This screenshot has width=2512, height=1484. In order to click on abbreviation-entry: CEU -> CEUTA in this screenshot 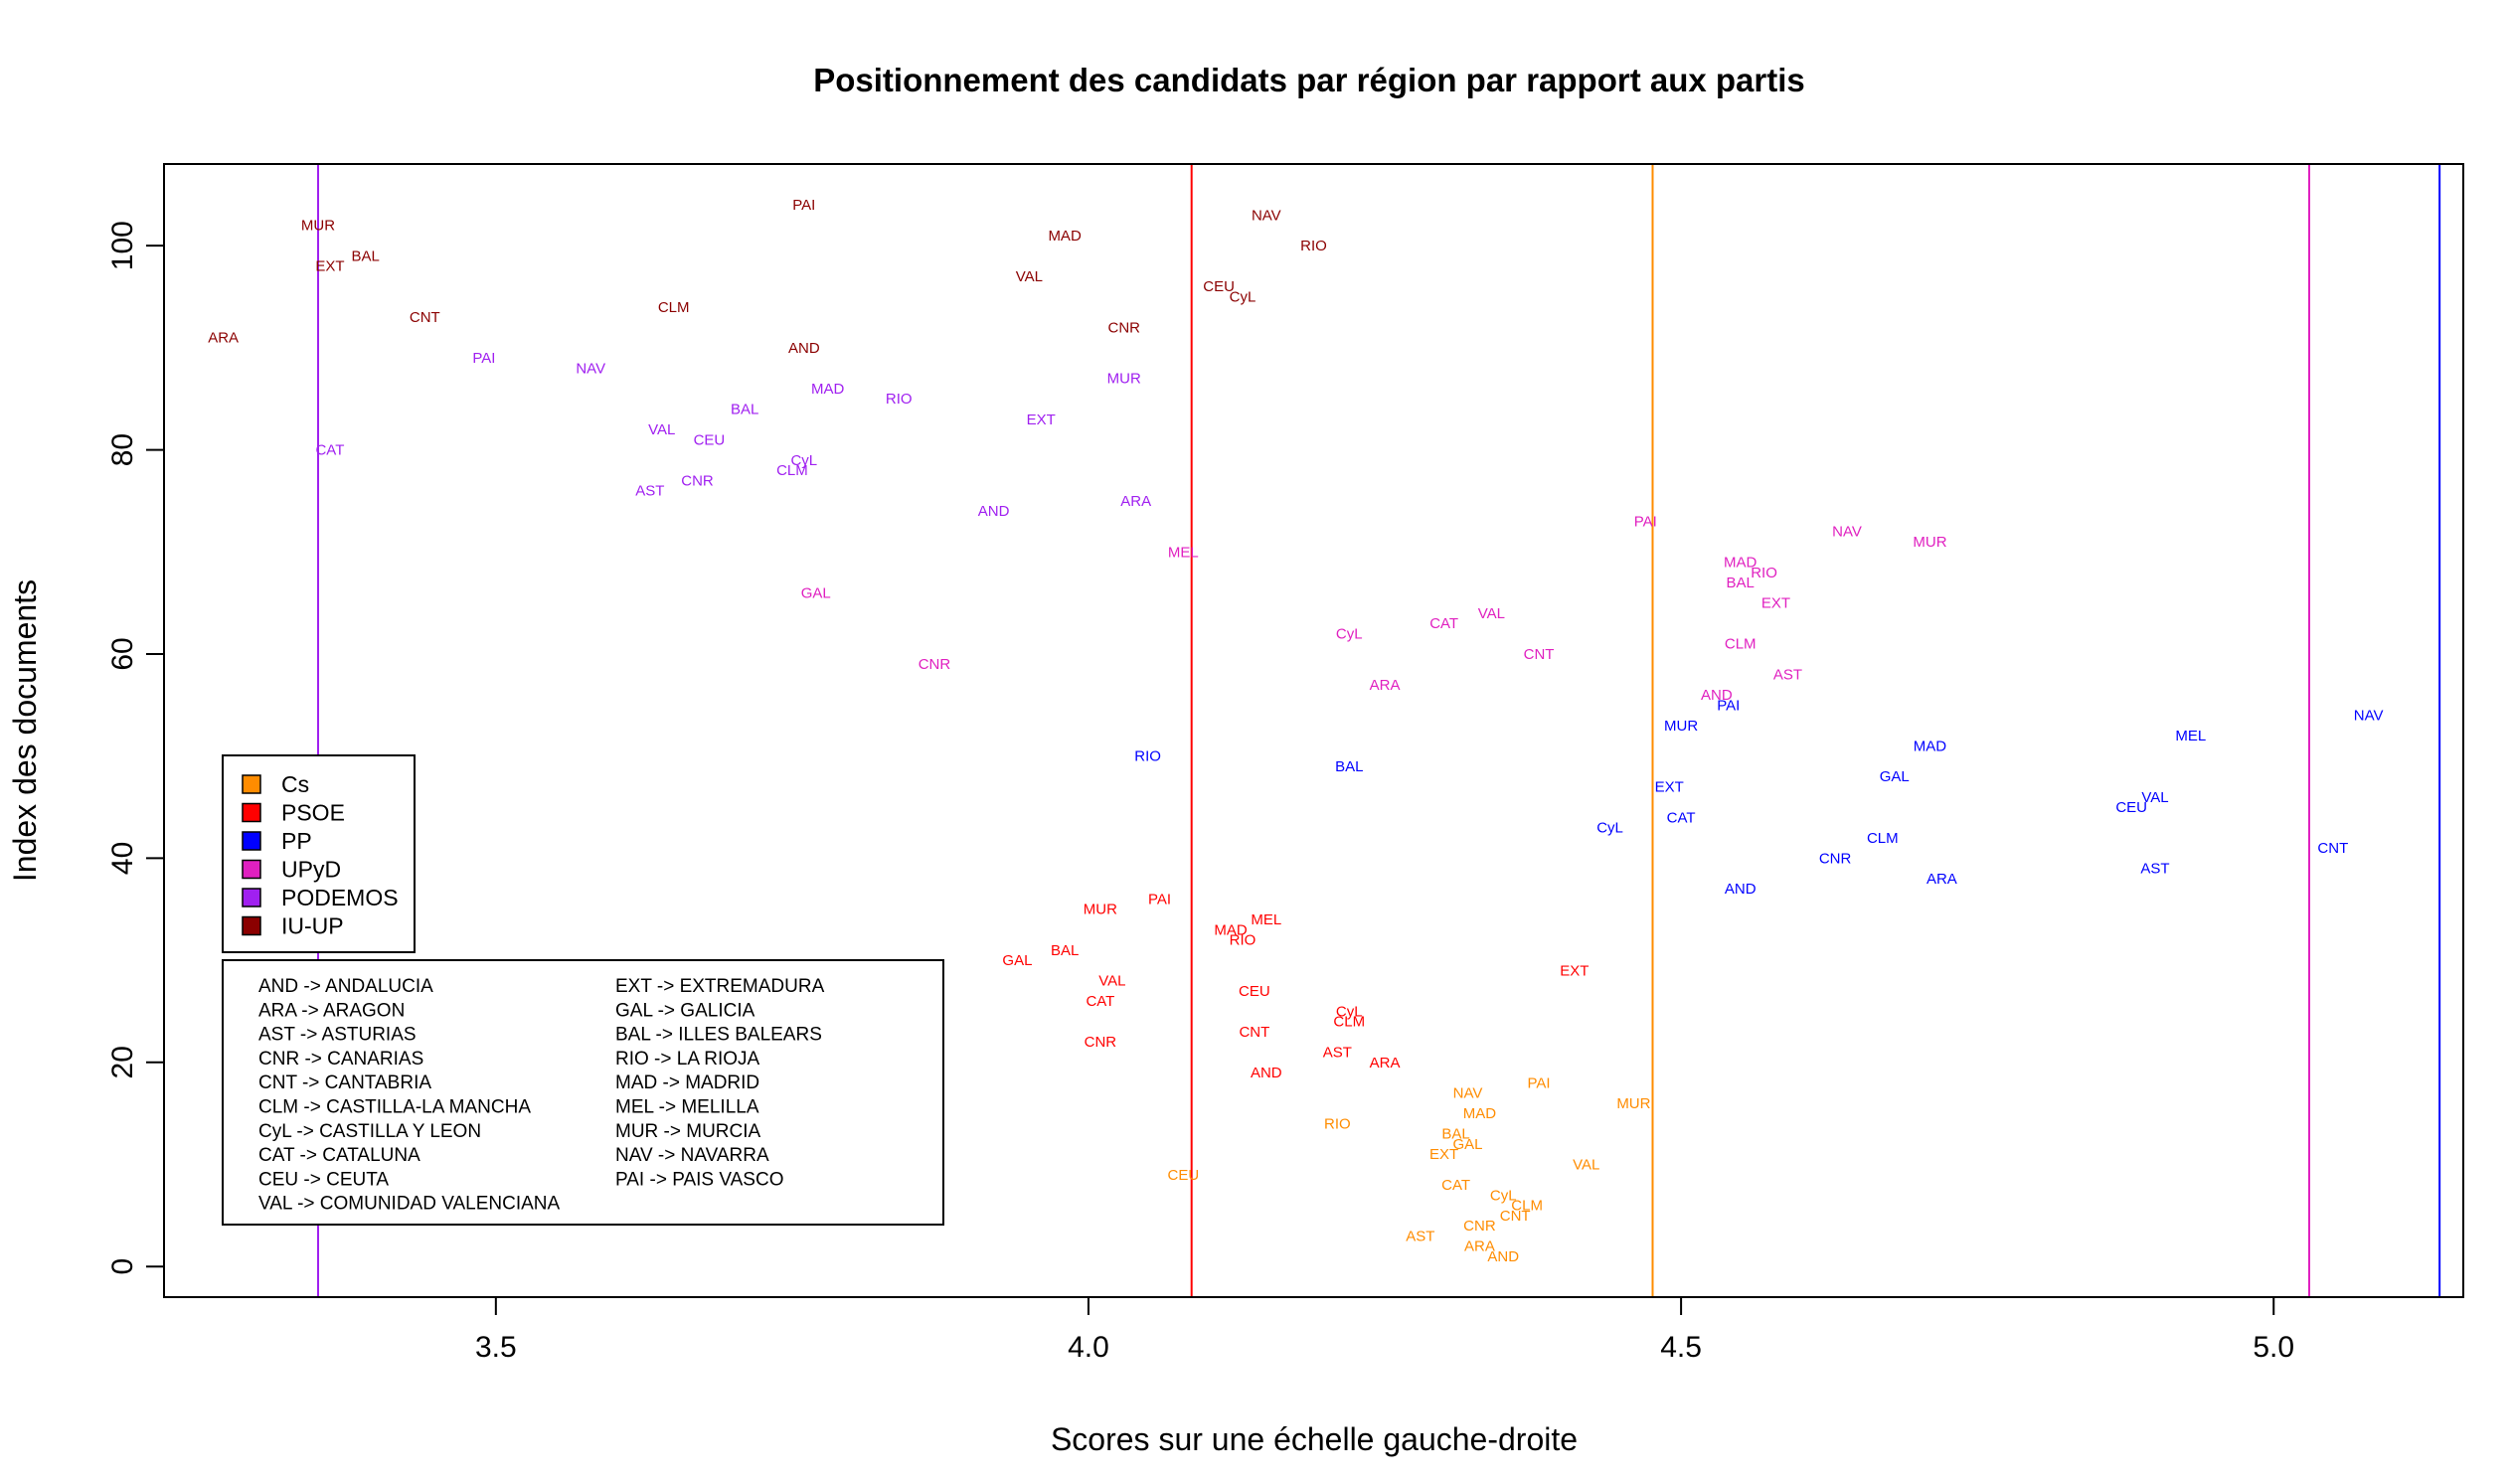, I will do `click(323, 1179)`.